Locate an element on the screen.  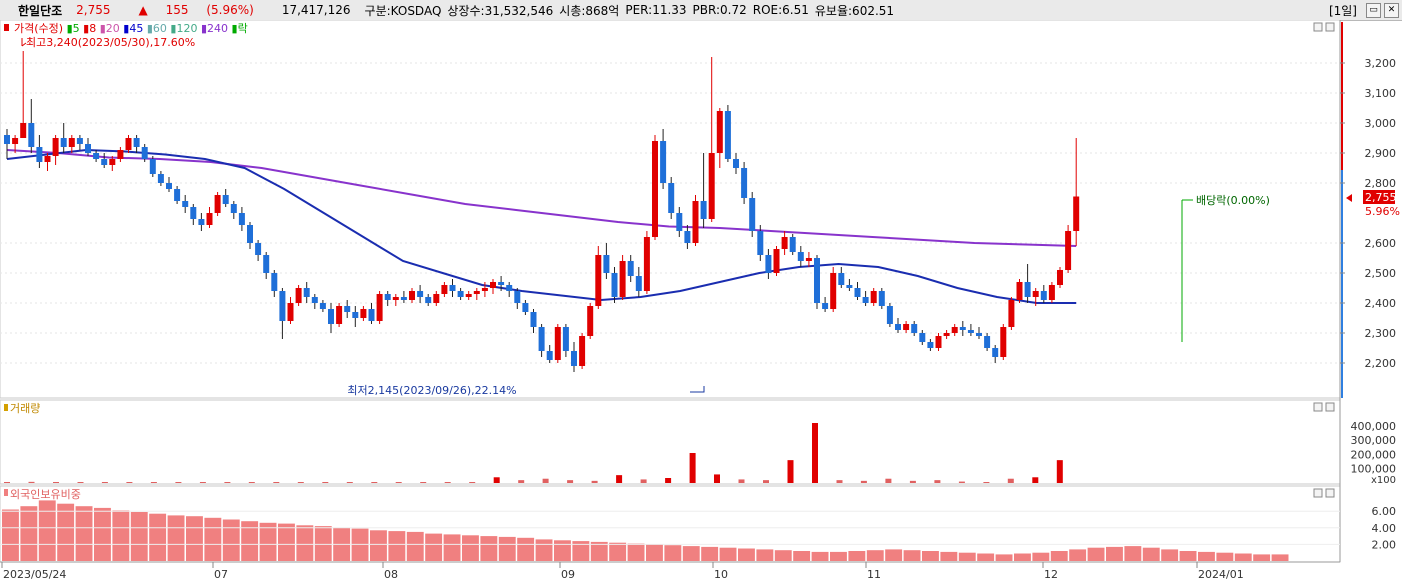
legend-item: 45 is located at coordinates (136, 28).